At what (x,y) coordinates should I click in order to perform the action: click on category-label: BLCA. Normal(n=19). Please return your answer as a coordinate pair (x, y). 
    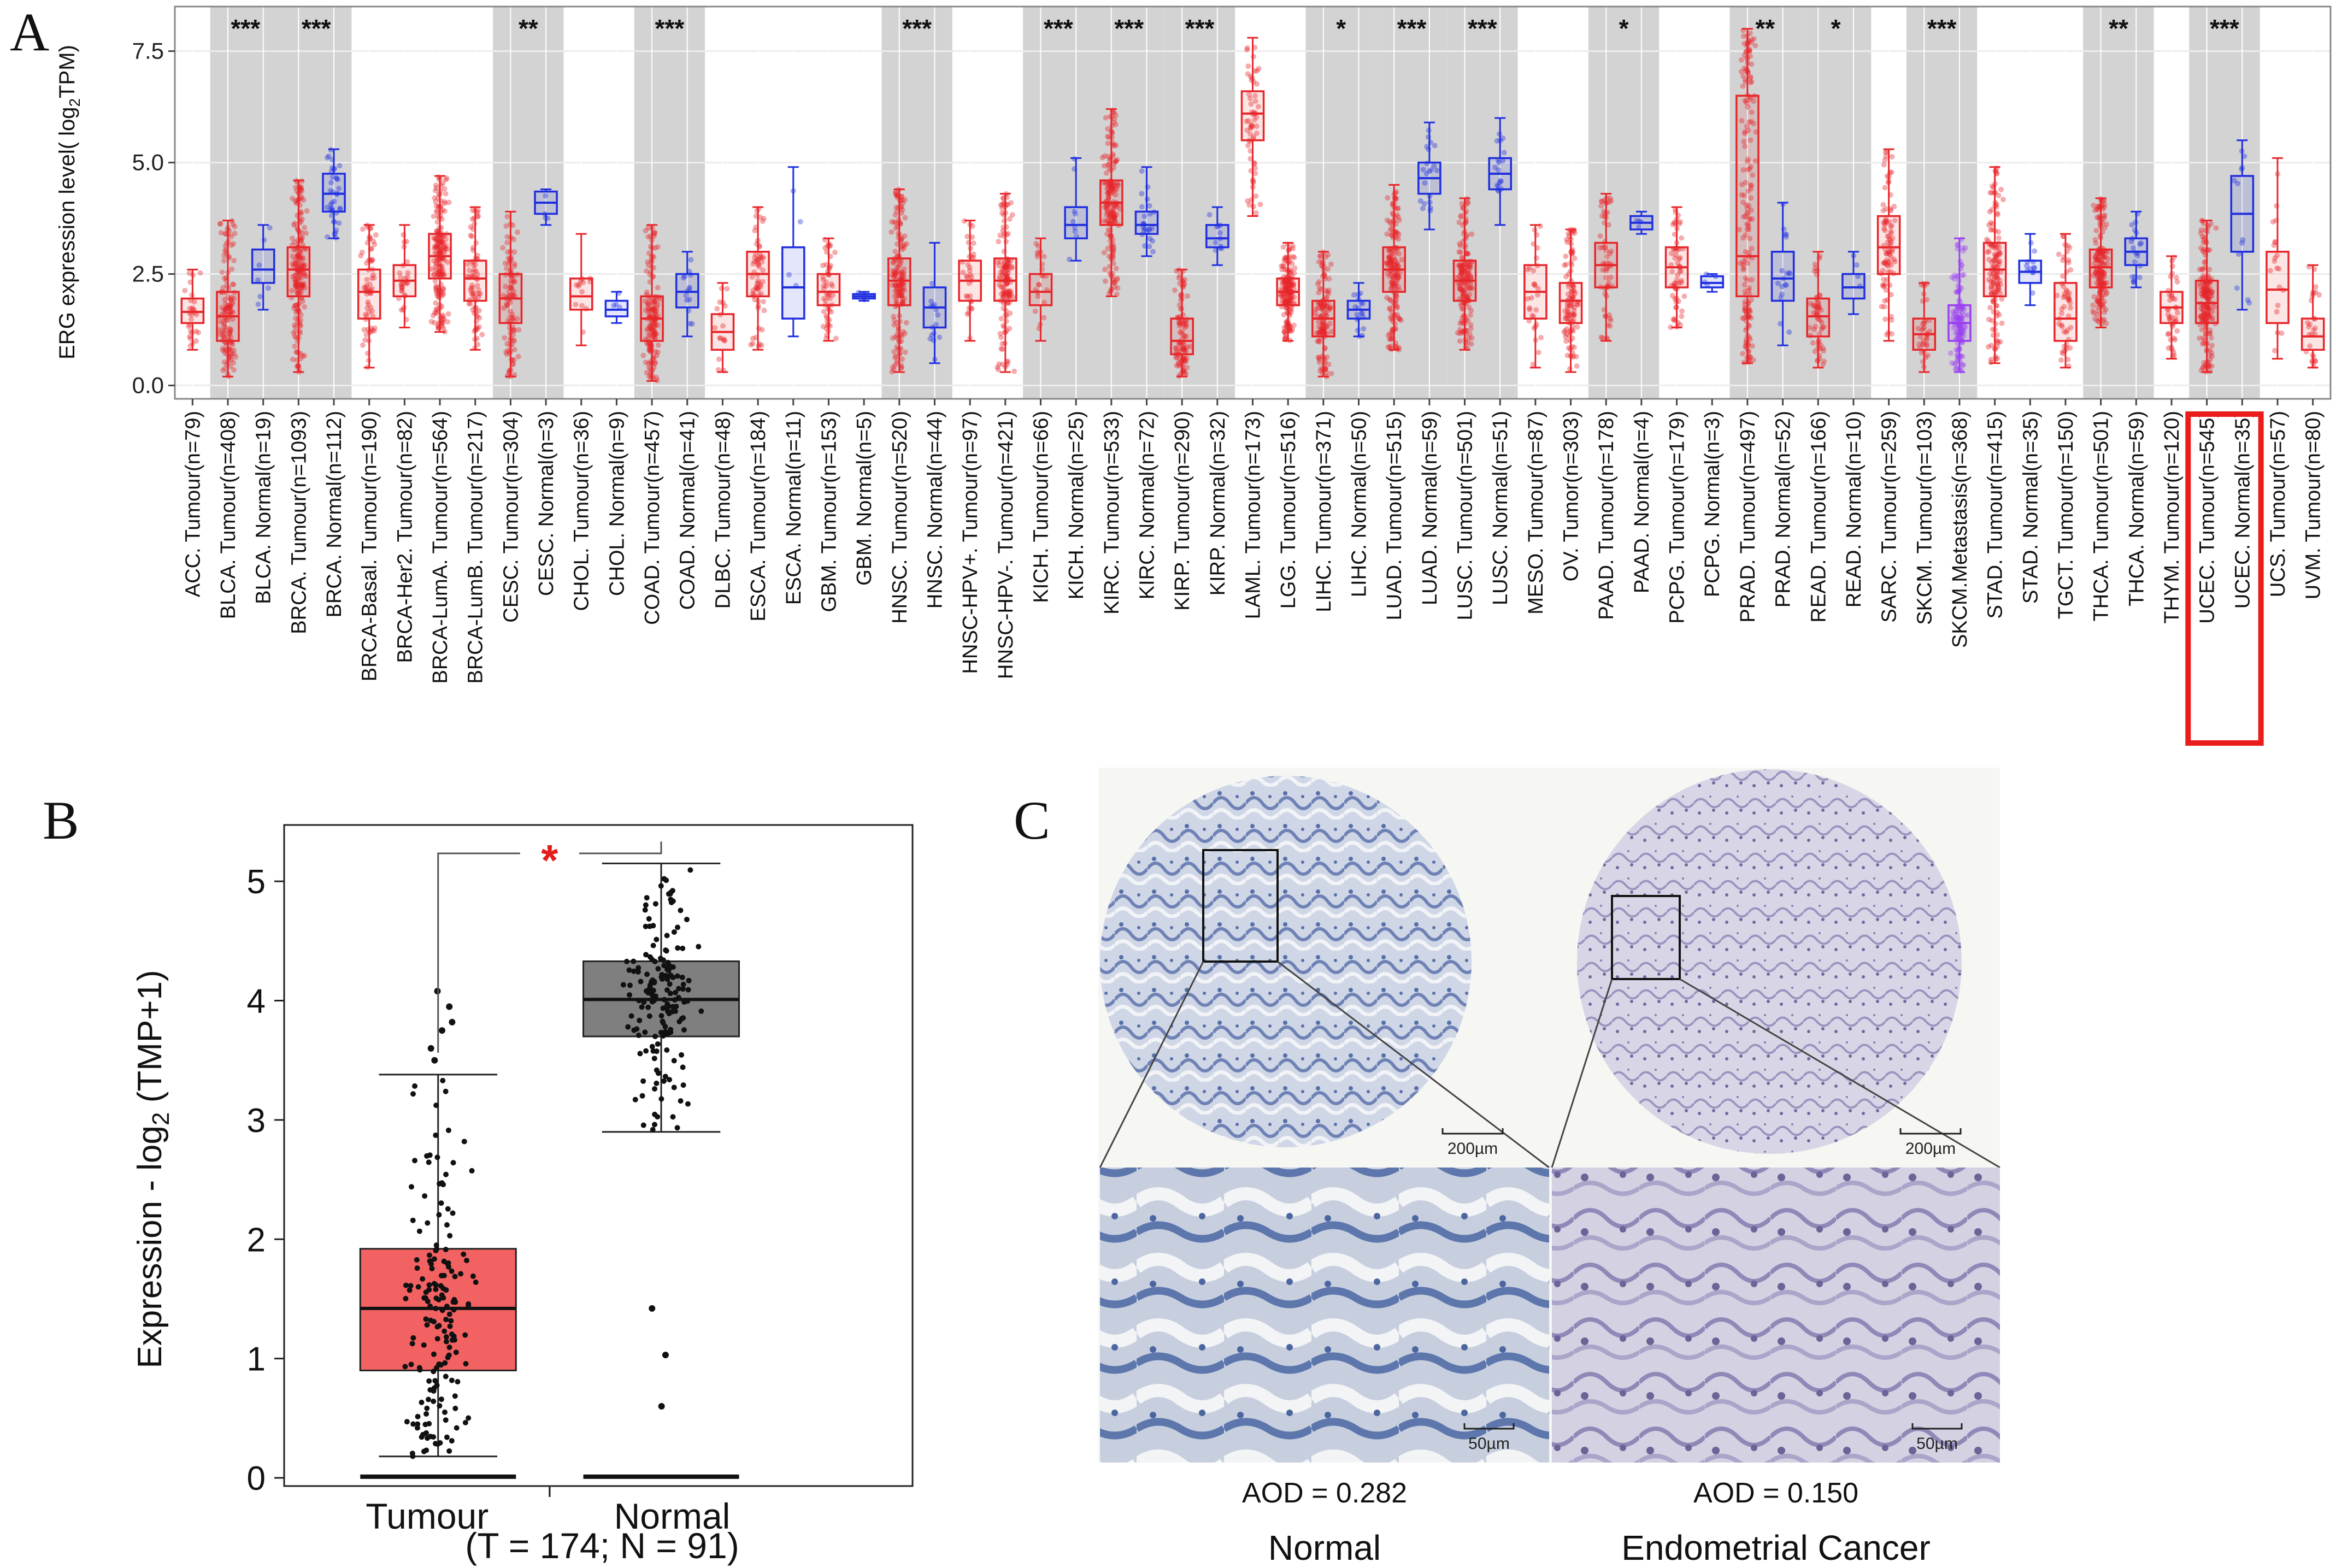
    Looking at the image, I should click on (263, 508).